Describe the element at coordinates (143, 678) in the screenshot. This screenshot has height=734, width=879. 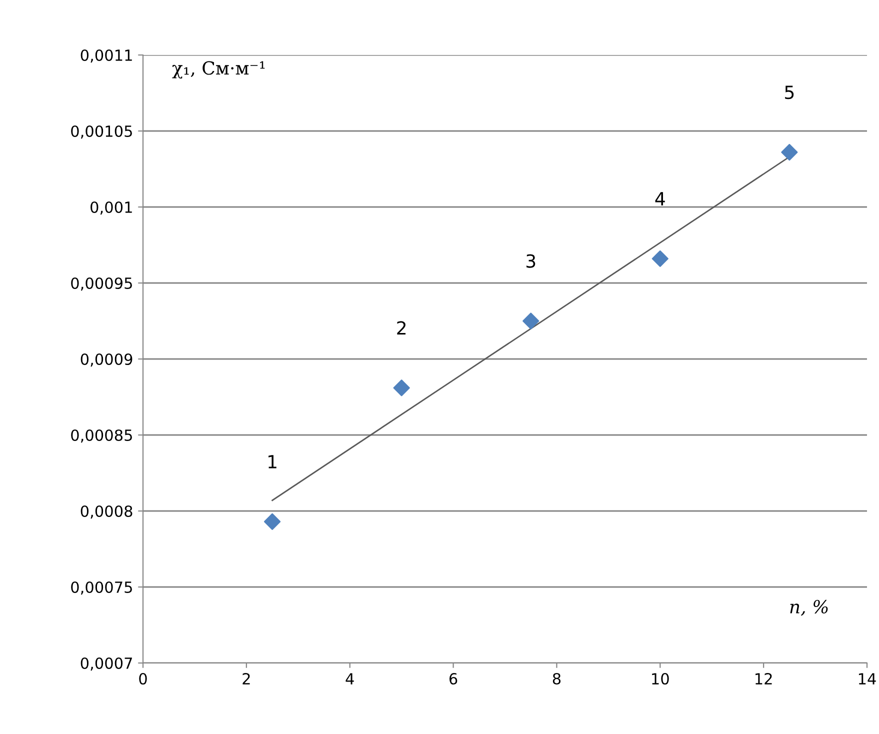
I see `x-tick-label: 0` at that location.